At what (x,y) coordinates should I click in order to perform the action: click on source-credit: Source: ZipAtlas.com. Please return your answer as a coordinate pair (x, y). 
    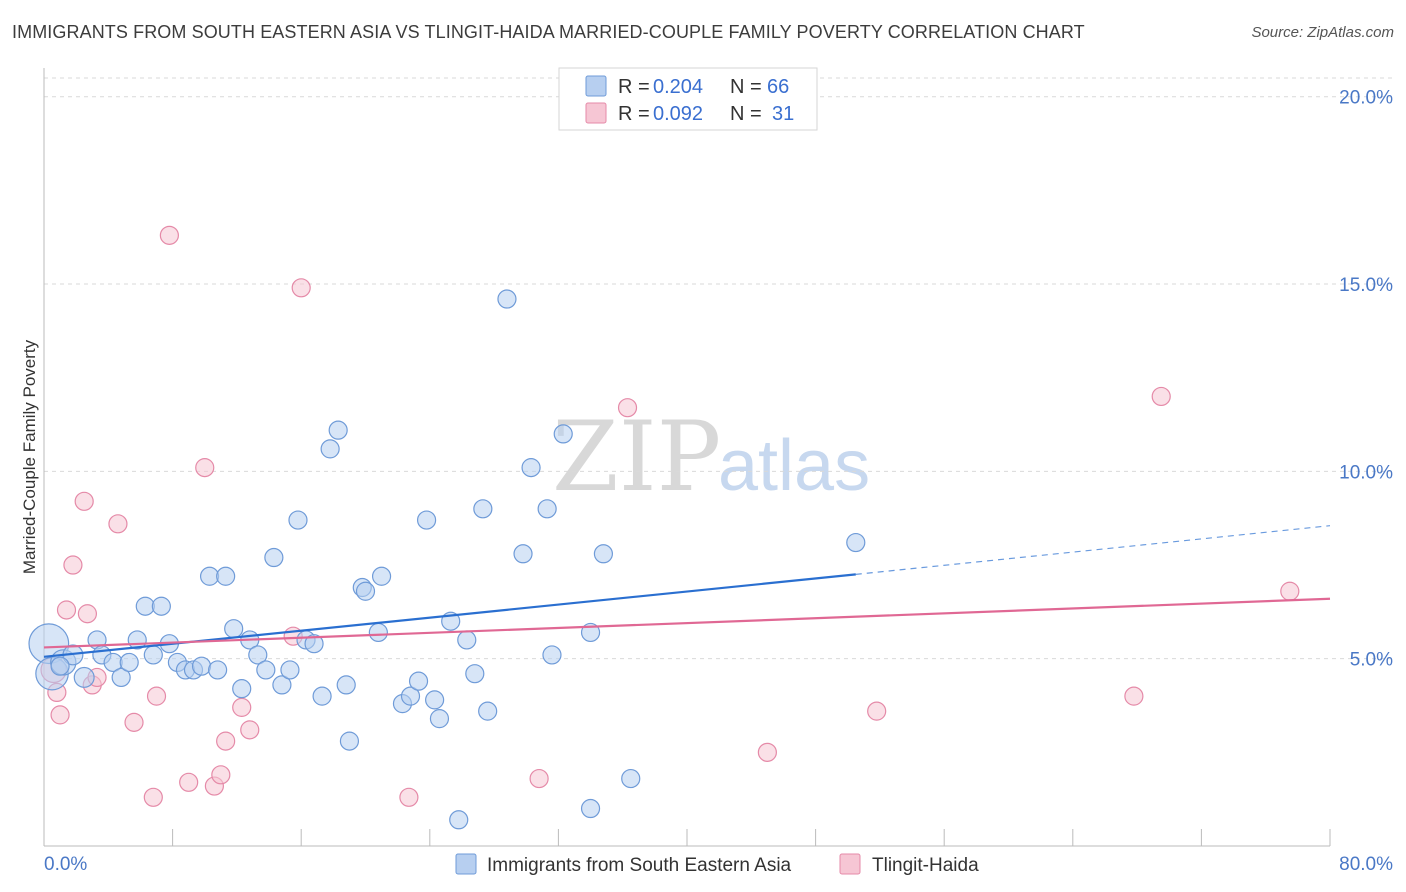
    Looking at the image, I should click on (1322, 32).